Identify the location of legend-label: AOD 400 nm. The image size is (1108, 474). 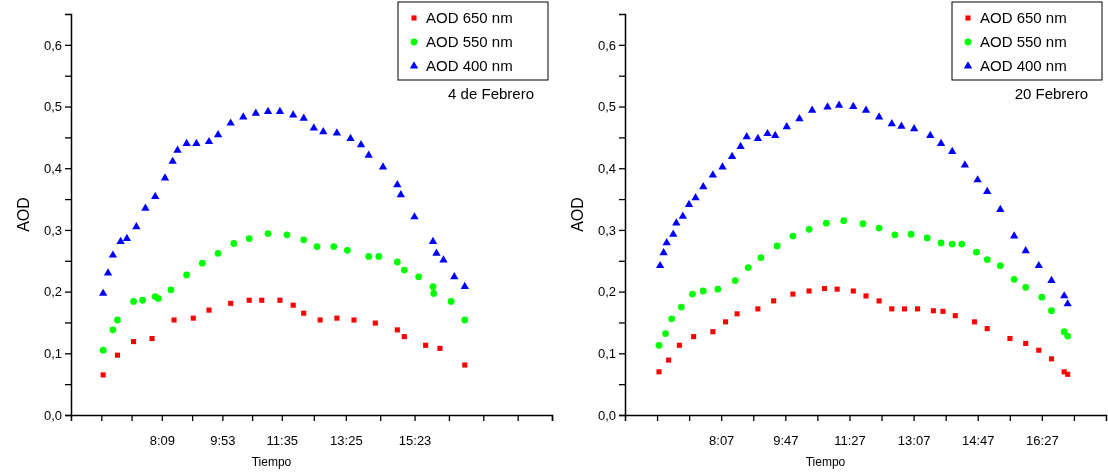
(469, 65).